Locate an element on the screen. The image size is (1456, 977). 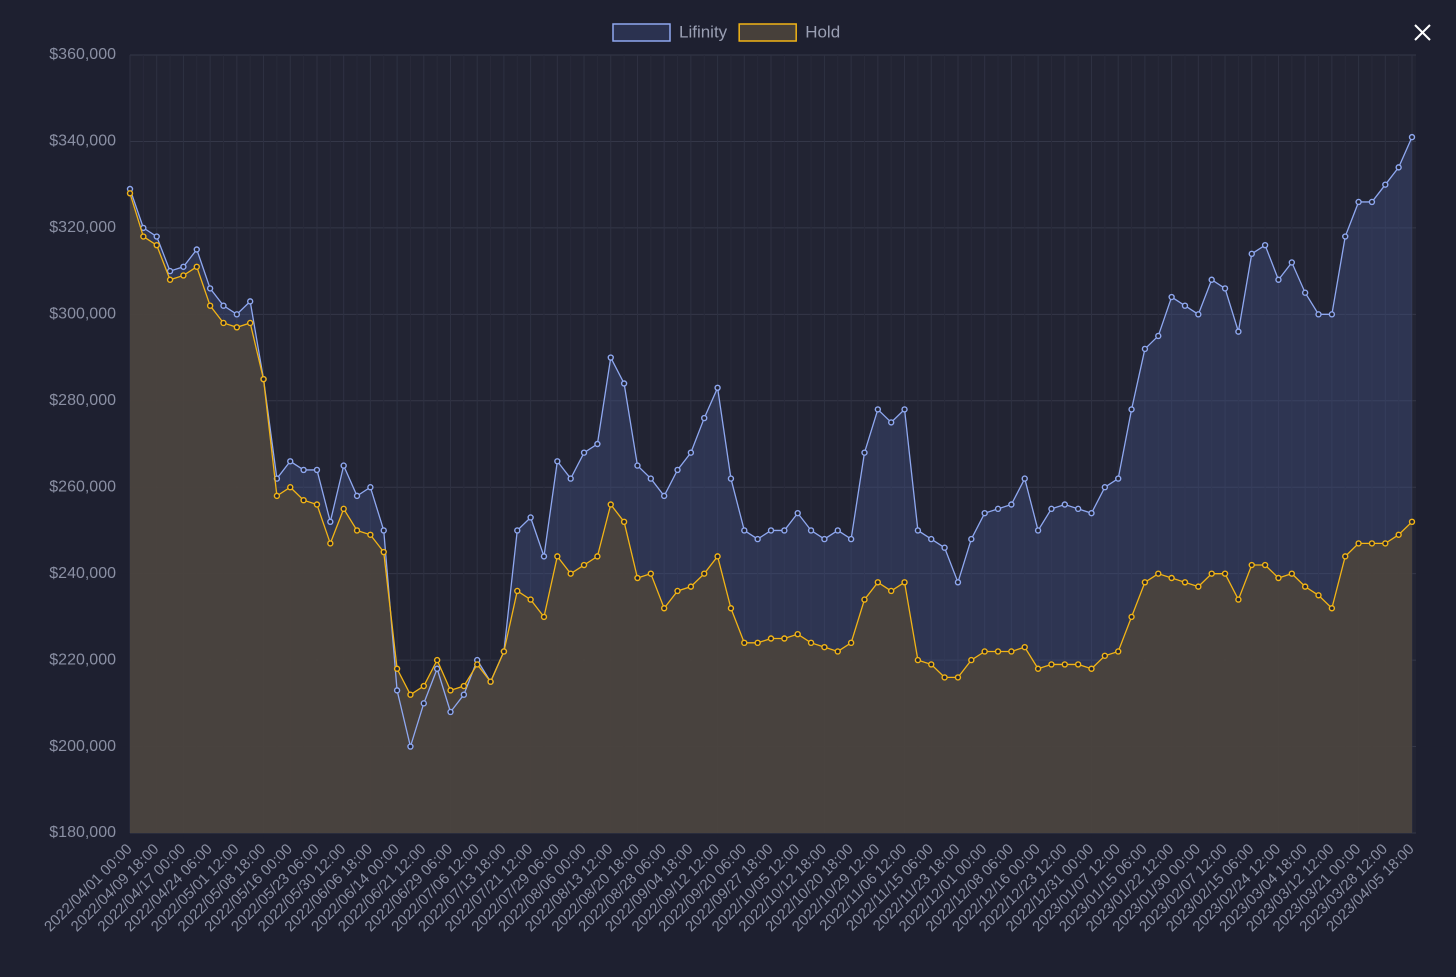
y-tick-label: $260,000 is located at coordinates (82, 486).